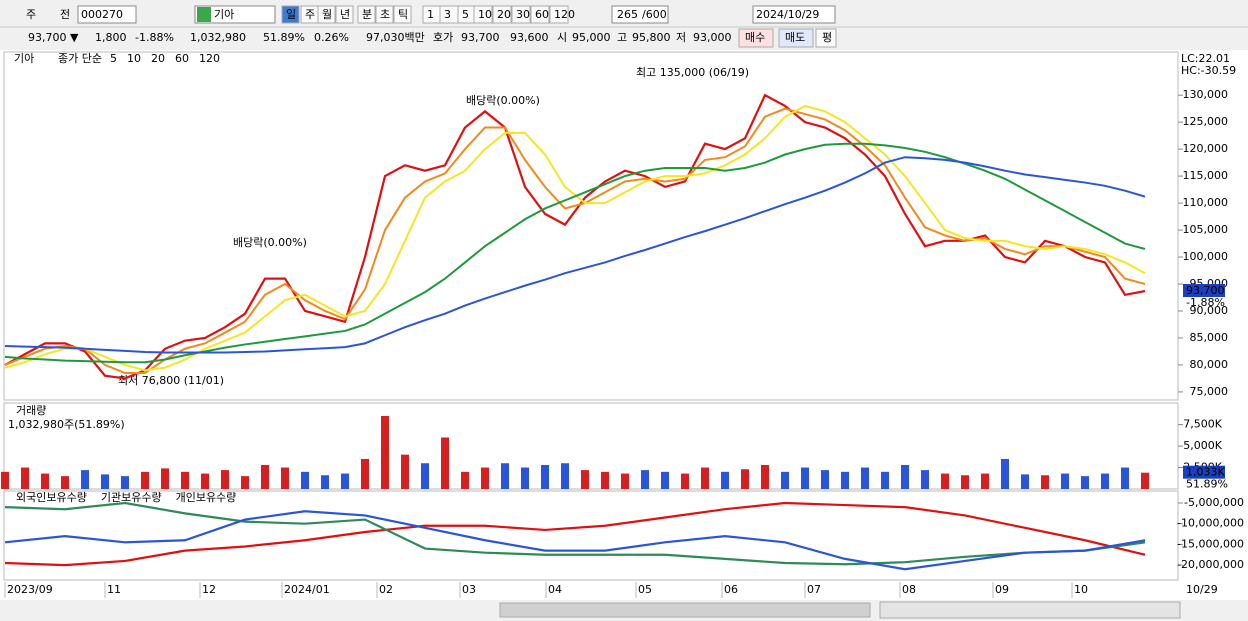 This screenshot has width=1248, height=621. I want to click on date-label: 08, so click(909, 589).